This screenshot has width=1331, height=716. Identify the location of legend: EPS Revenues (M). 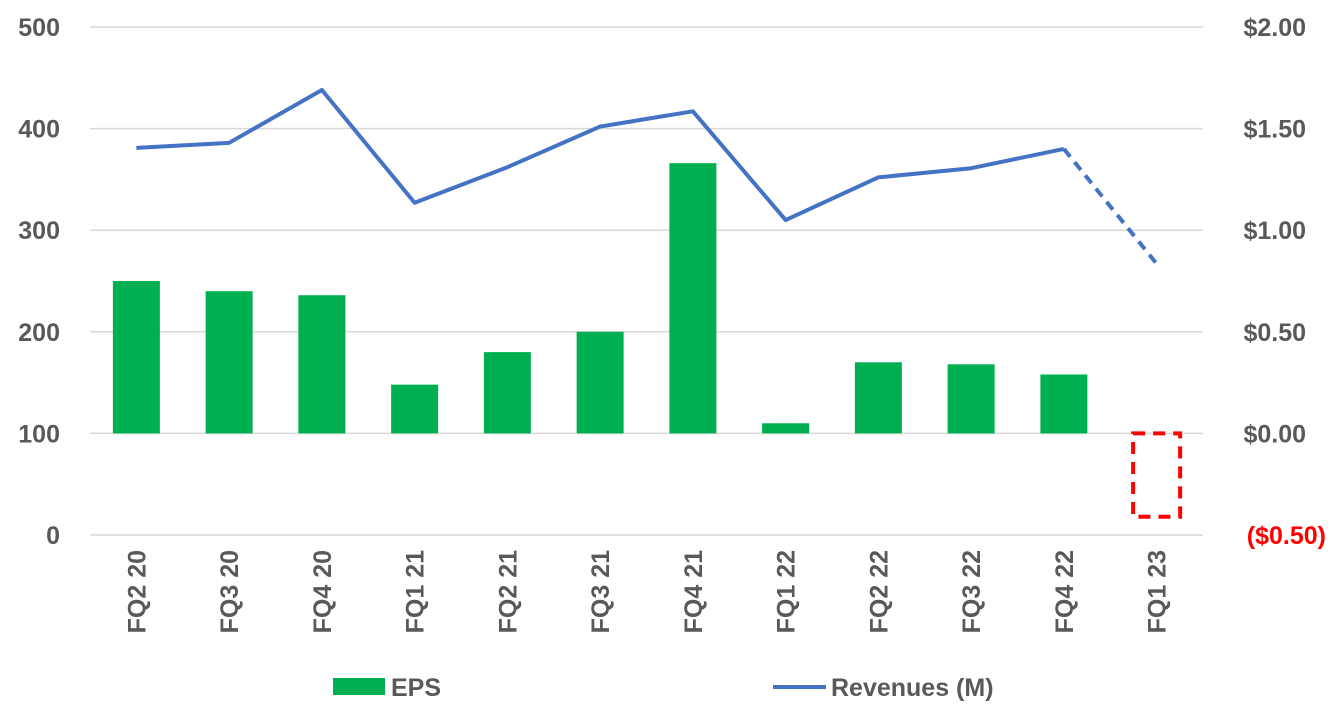
(663, 688).